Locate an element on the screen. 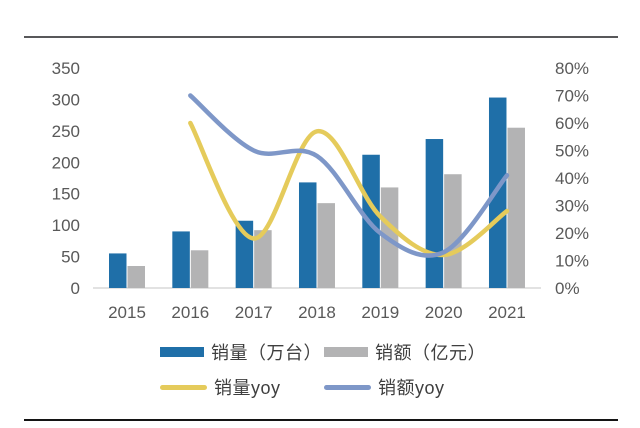 This screenshot has width=640, height=428. left-axis-tick: 350 is located at coordinates (66, 68).